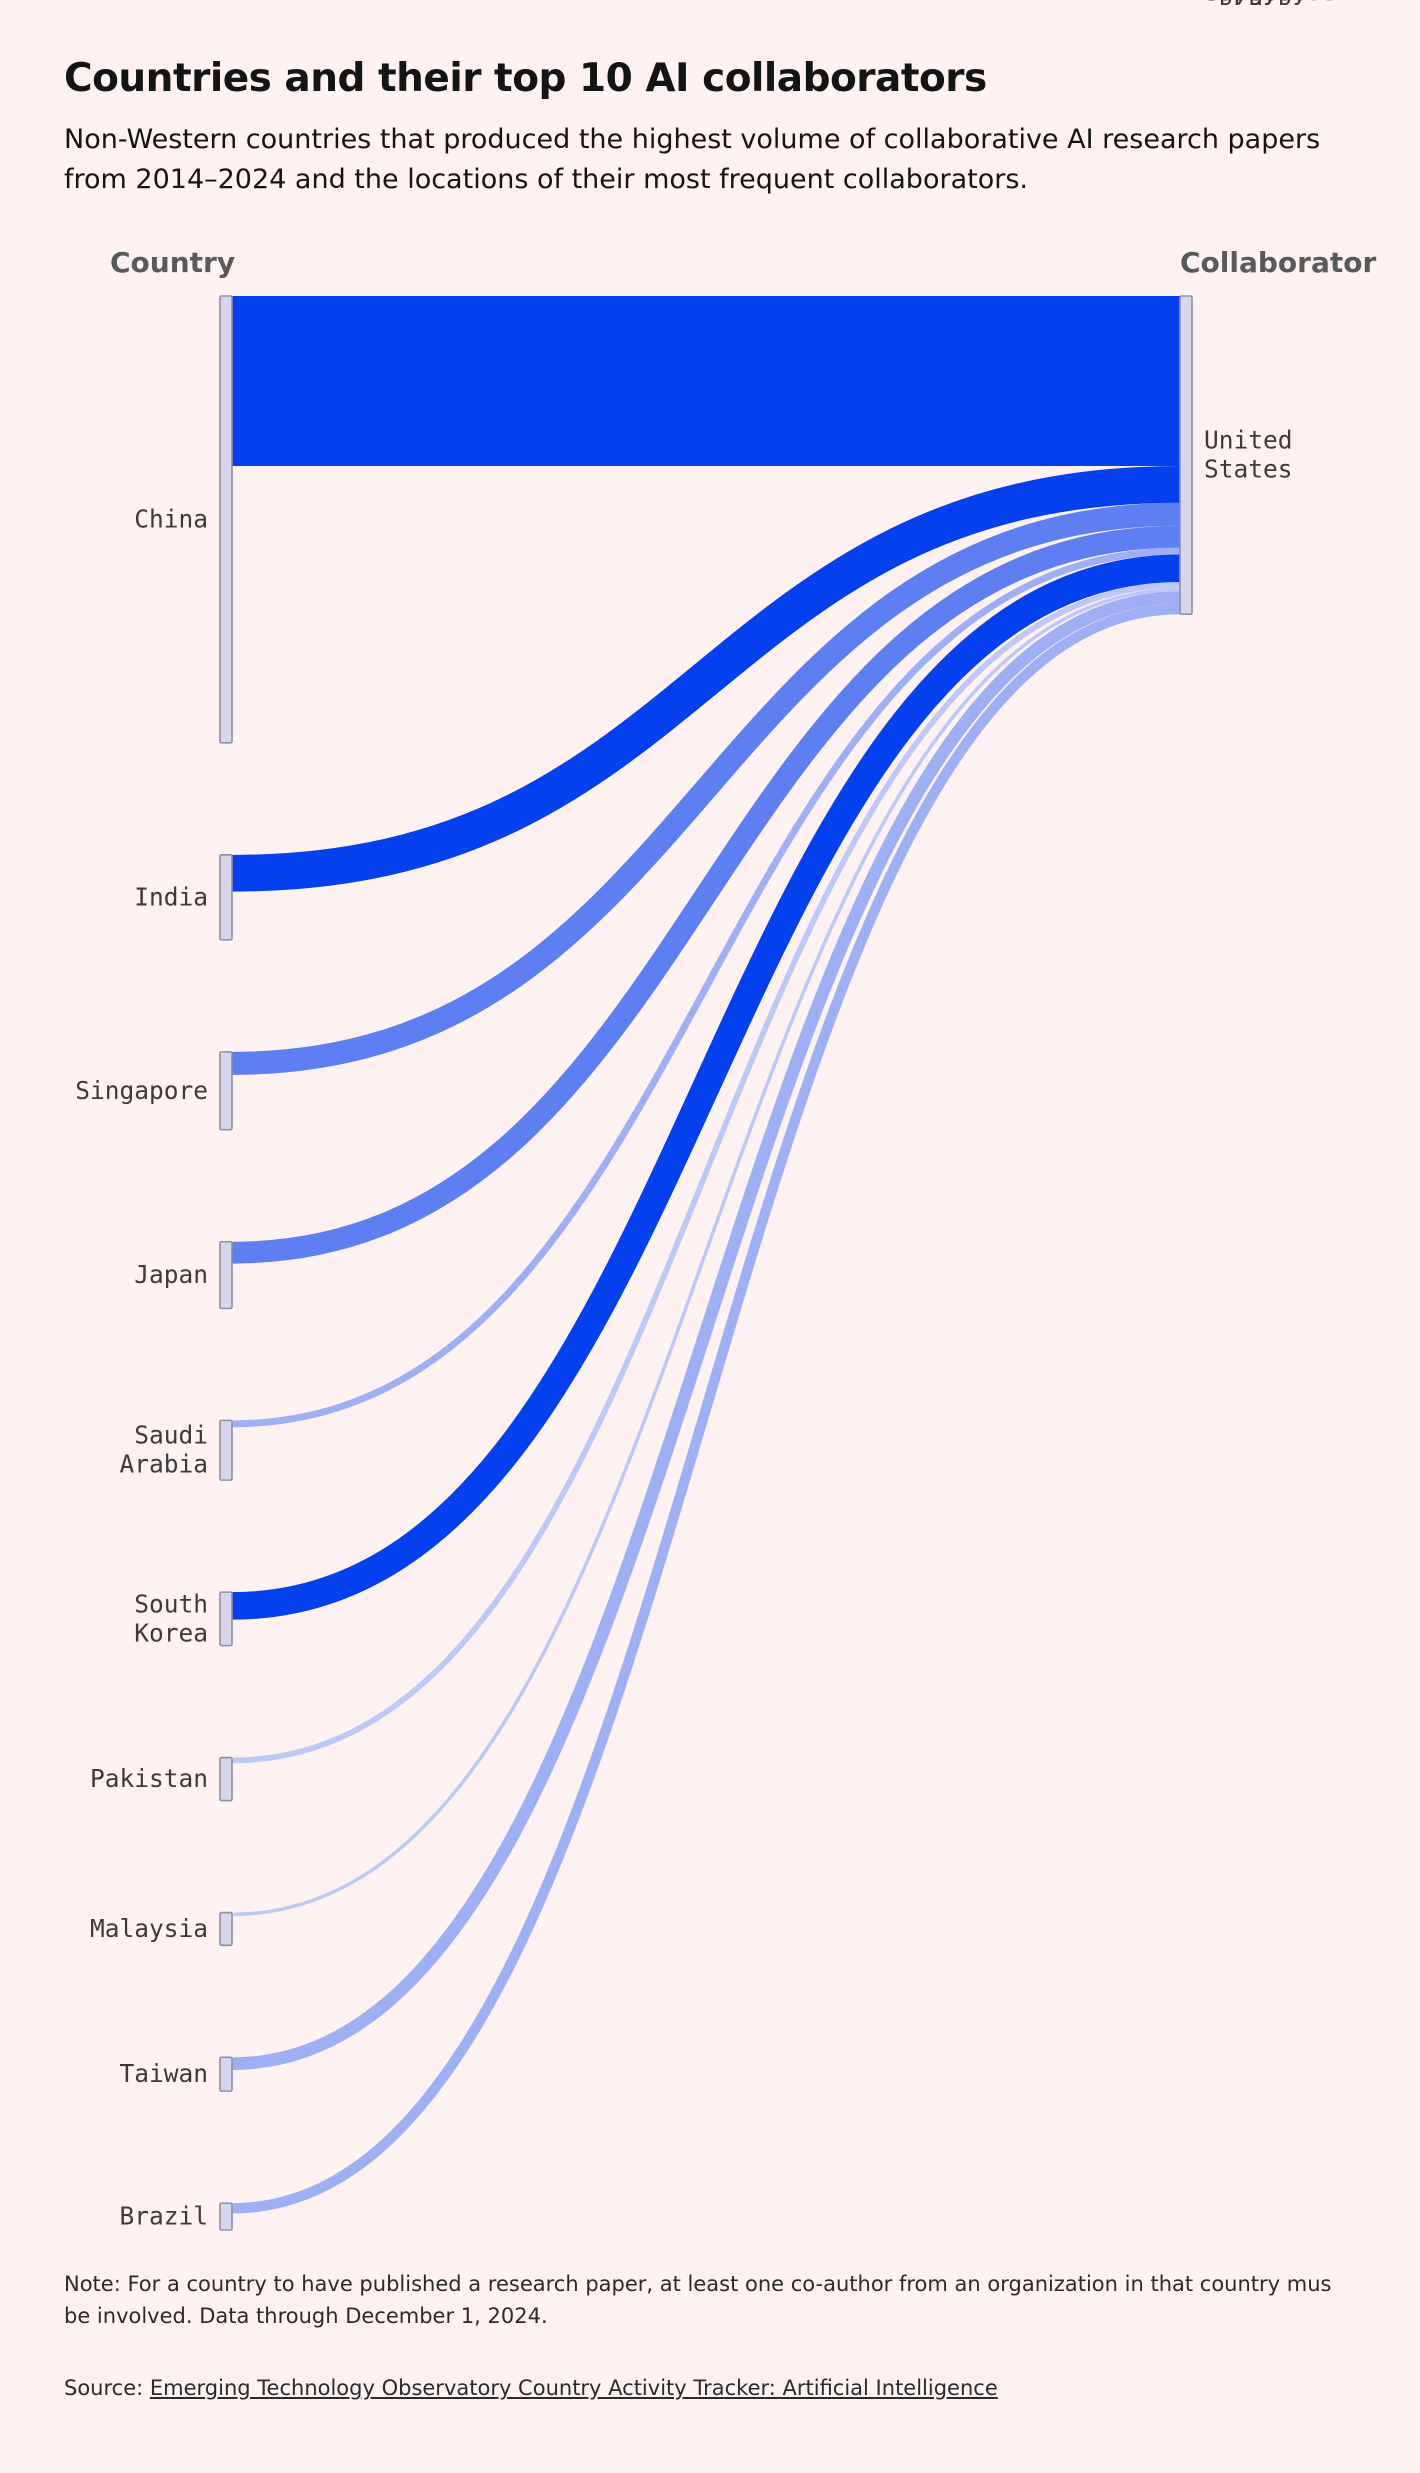  I want to click on source-label-saudi-arabia-line-2: Arabia, so click(163, 1464).